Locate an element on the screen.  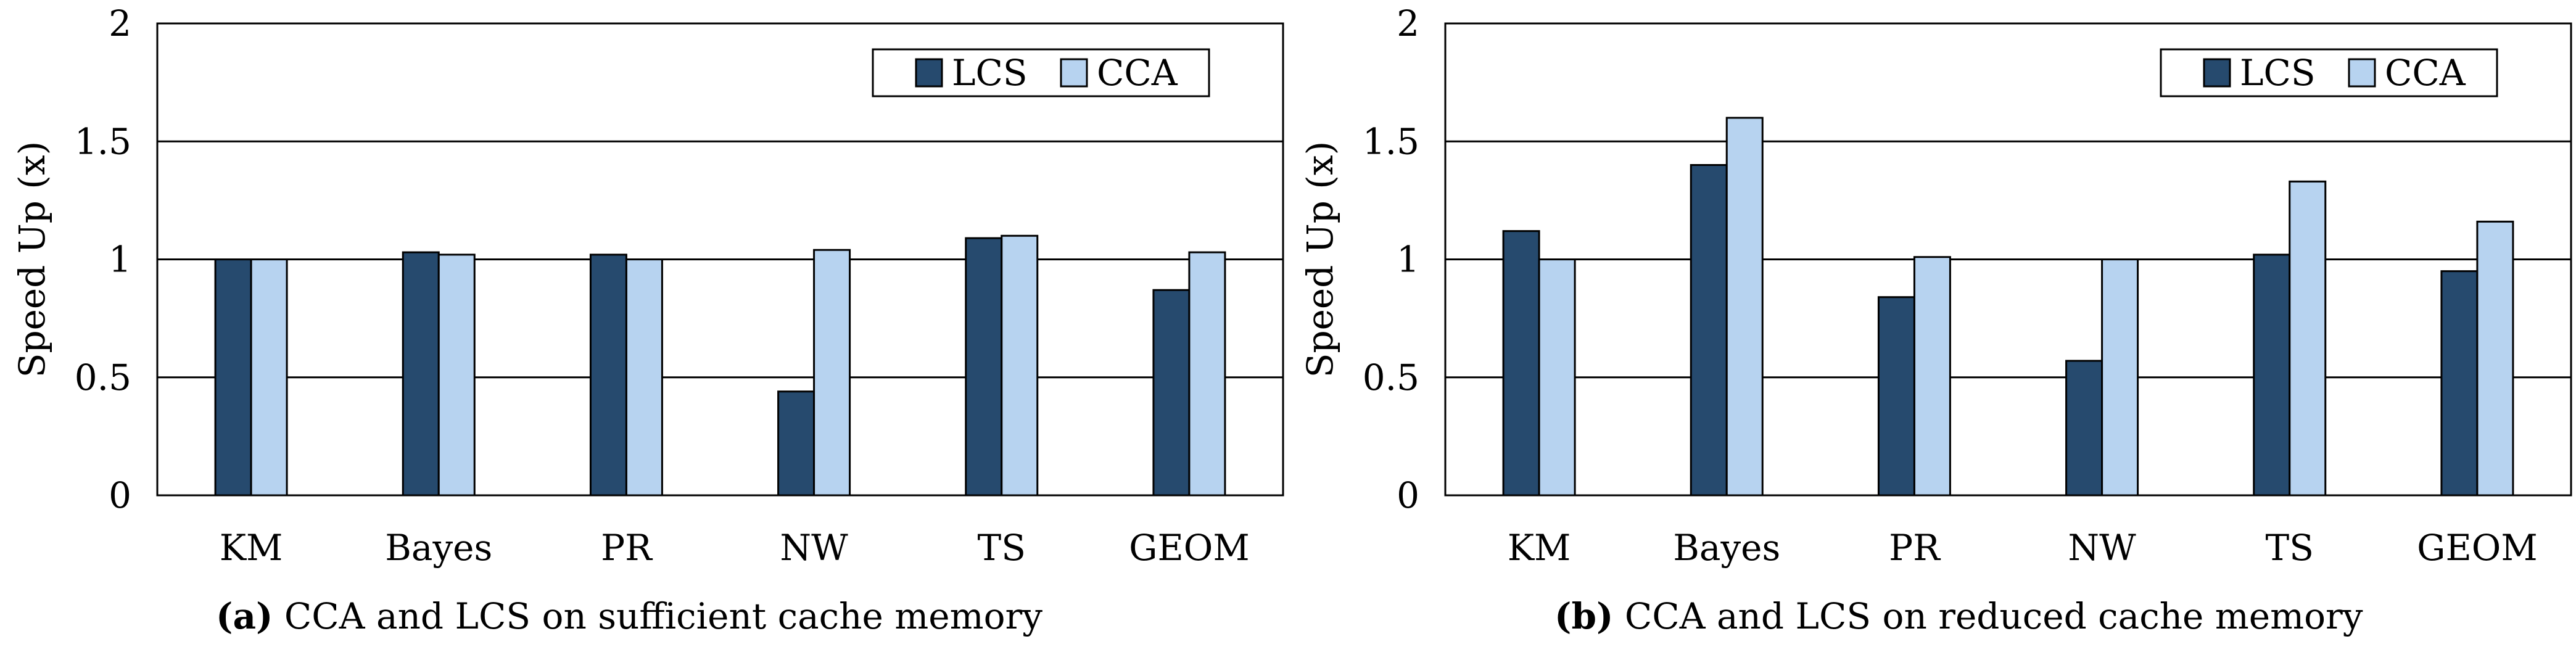
bar-b-lcs-bayes is located at coordinates (1709, 330).